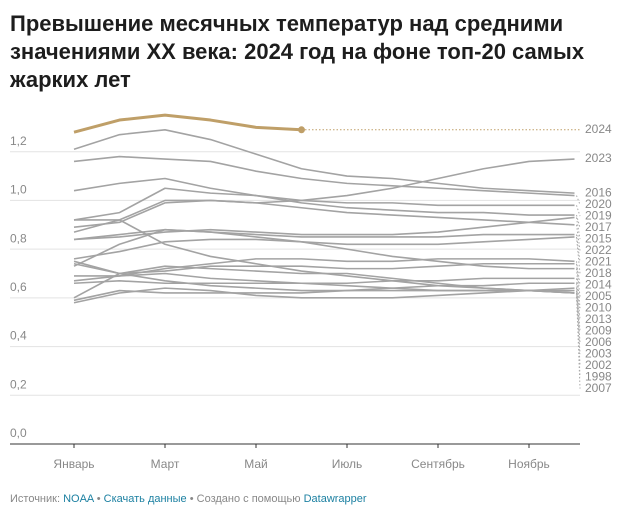 The image size is (635, 520). Describe the element at coordinates (18, 336) in the screenshot. I see `y-tick-label: 0,4` at that location.